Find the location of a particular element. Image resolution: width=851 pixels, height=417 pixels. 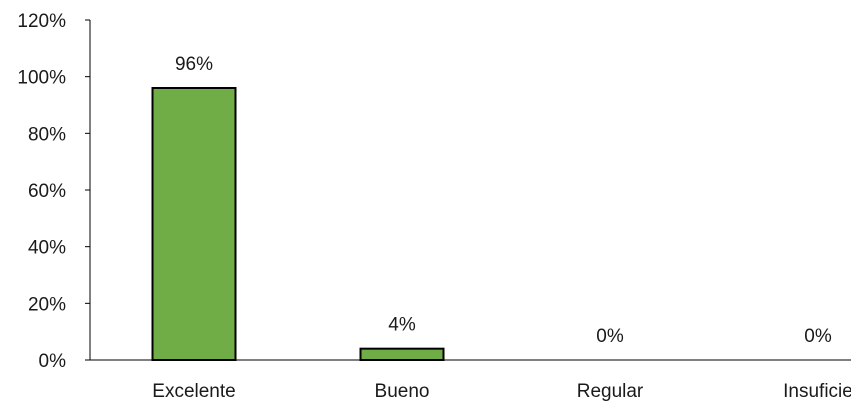

y-axis-ticks: 0% 20% 40% 60% 80% 100% 120% is located at coordinates (53, 191).